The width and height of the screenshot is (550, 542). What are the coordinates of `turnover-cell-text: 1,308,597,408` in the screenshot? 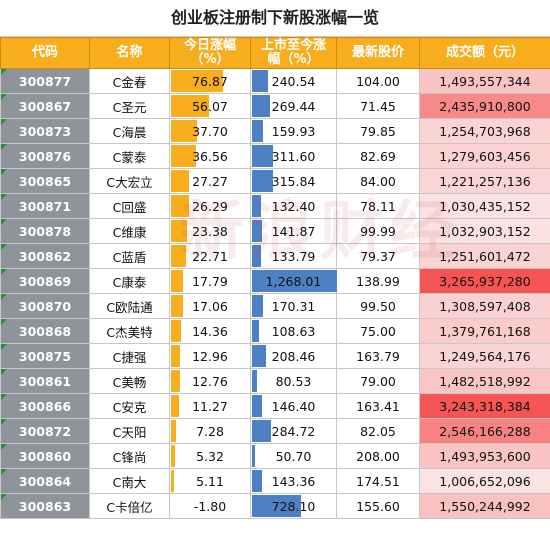 It's located at (485, 306).